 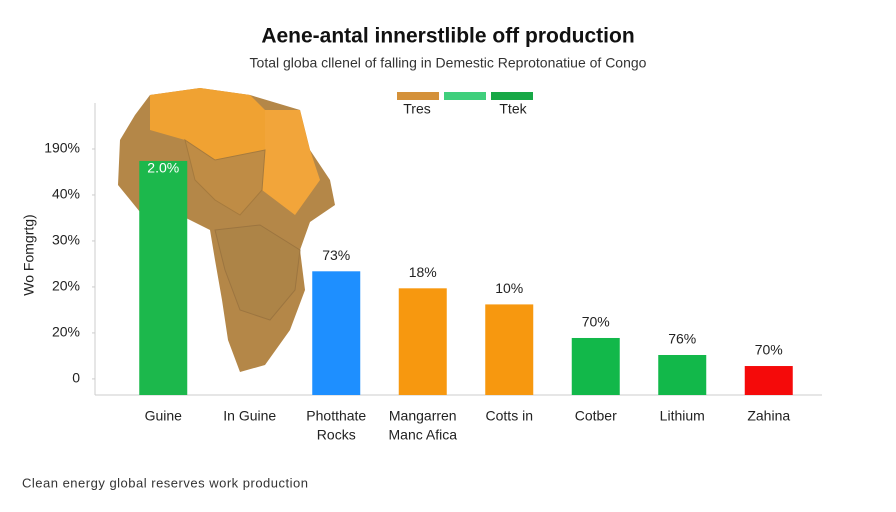 What do you see at coordinates (682, 339) in the screenshot?
I see `data-label: 76%` at bounding box center [682, 339].